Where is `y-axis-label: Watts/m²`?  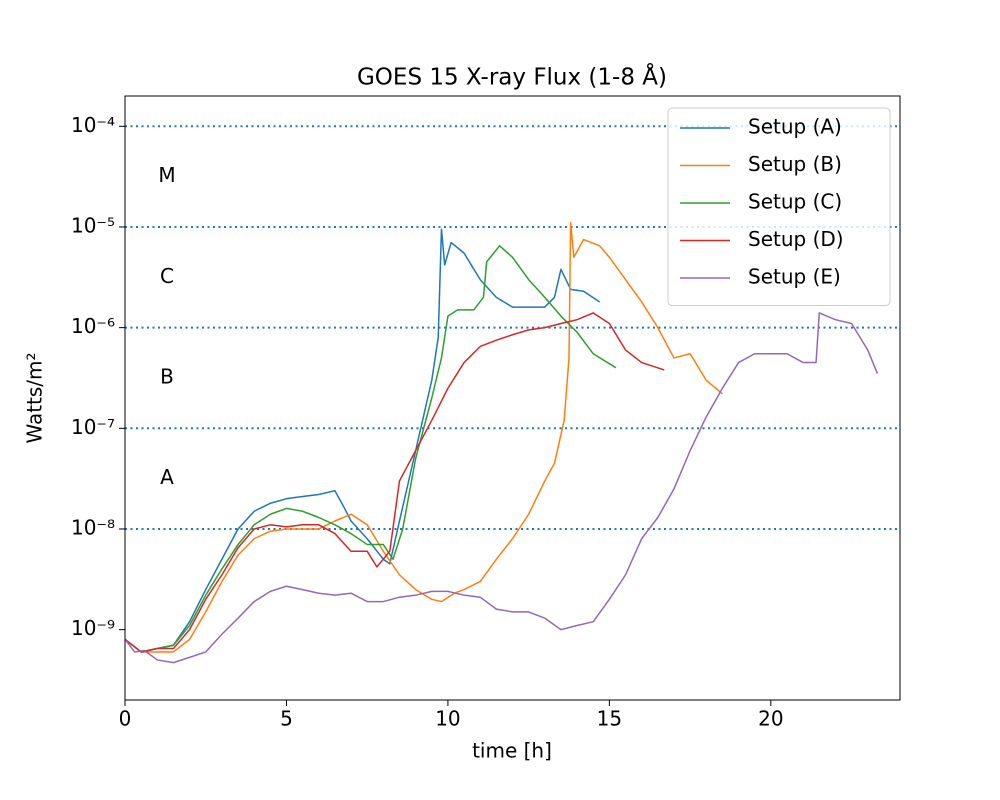
y-axis-label: Watts/m² is located at coordinates (35, 397).